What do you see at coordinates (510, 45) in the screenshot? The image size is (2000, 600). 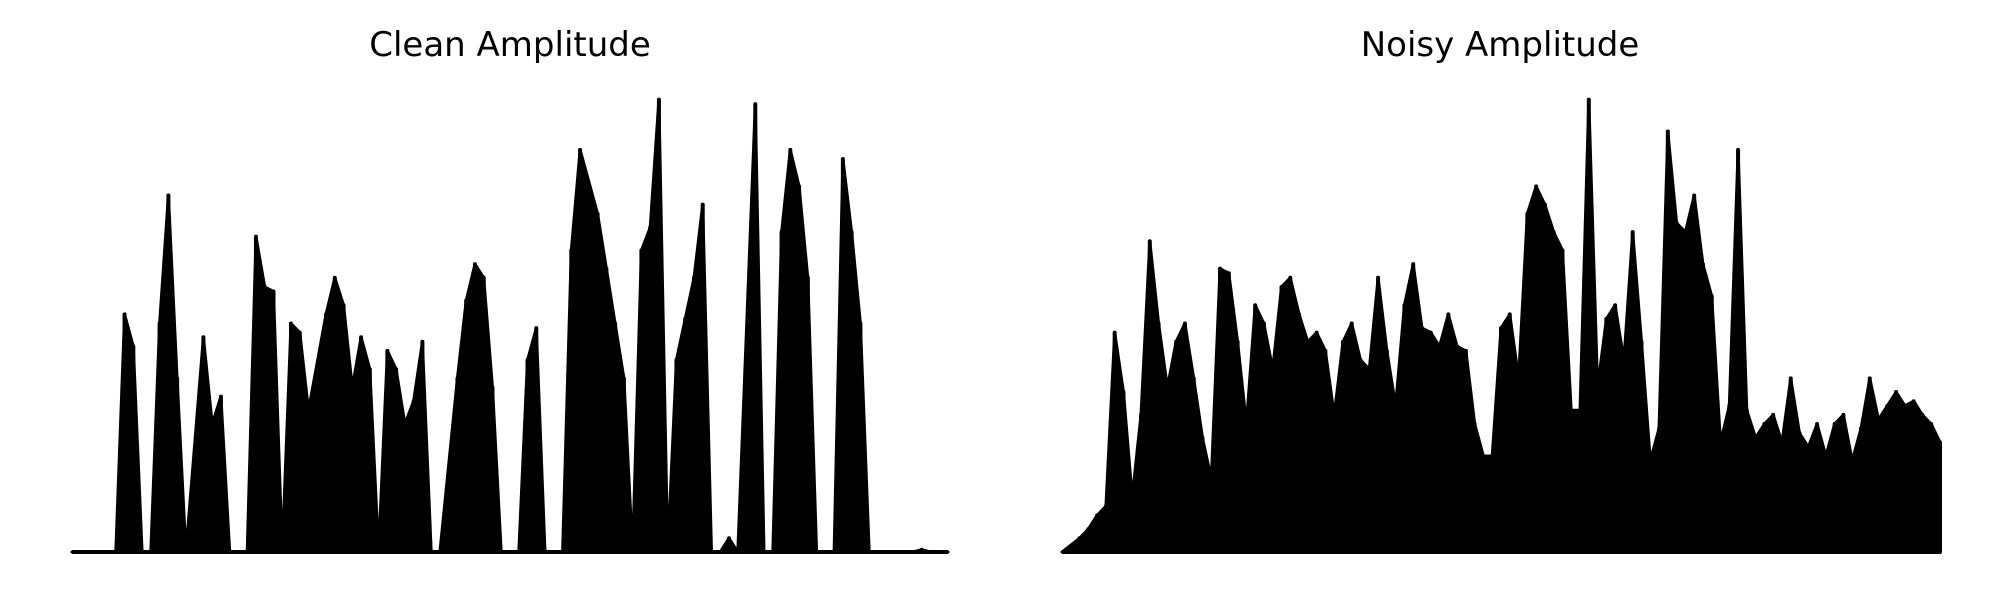 I see `chart-title: Clean Amplitude` at bounding box center [510, 45].